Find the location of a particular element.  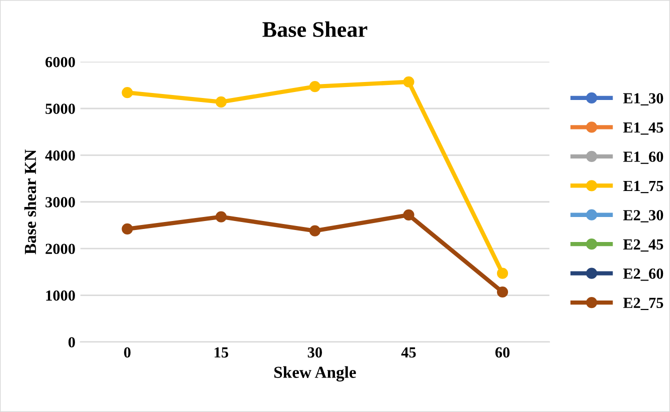

x-tick-label: 0 is located at coordinates (127, 352).